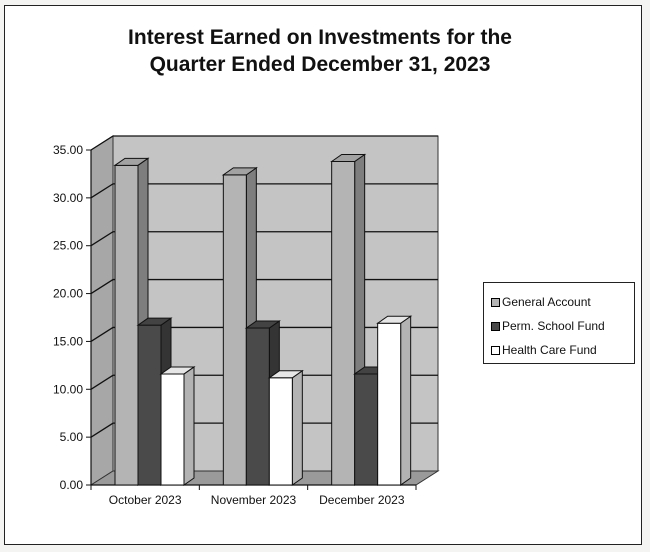  Describe the element at coordinates (546, 302) in the screenshot. I see `legend-label: General Account` at that location.